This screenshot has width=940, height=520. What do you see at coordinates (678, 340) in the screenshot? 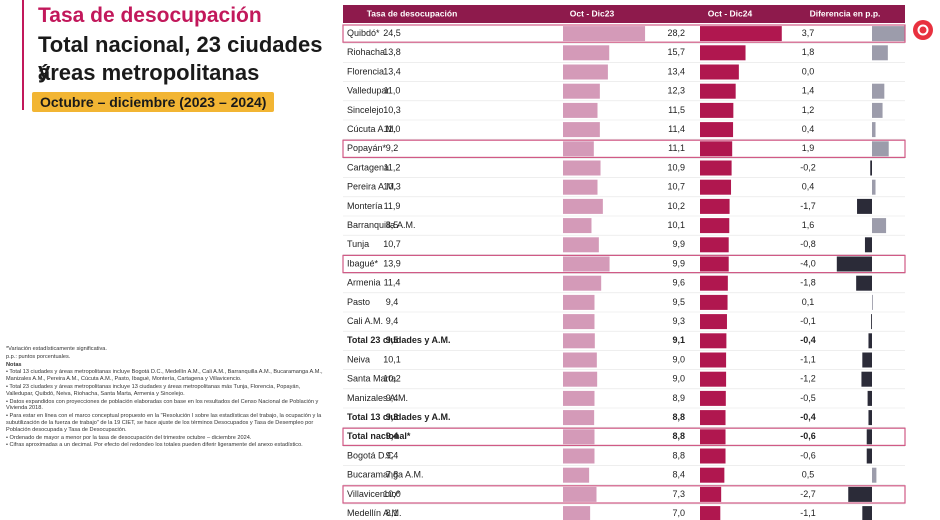
I see `value-2024: 9,1` at bounding box center [678, 340].